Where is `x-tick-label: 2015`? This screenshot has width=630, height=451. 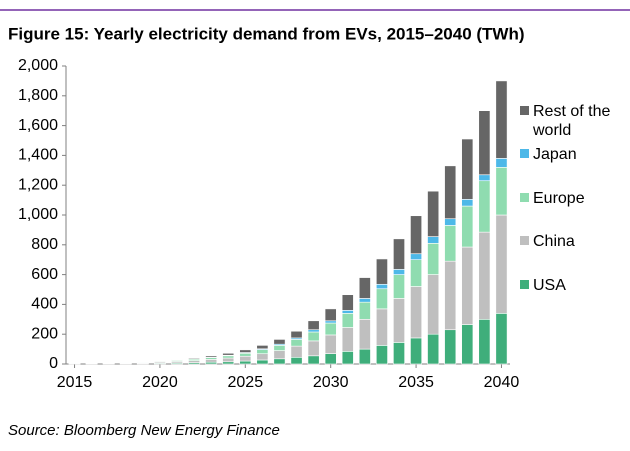
x-tick-label: 2015 is located at coordinates (75, 382).